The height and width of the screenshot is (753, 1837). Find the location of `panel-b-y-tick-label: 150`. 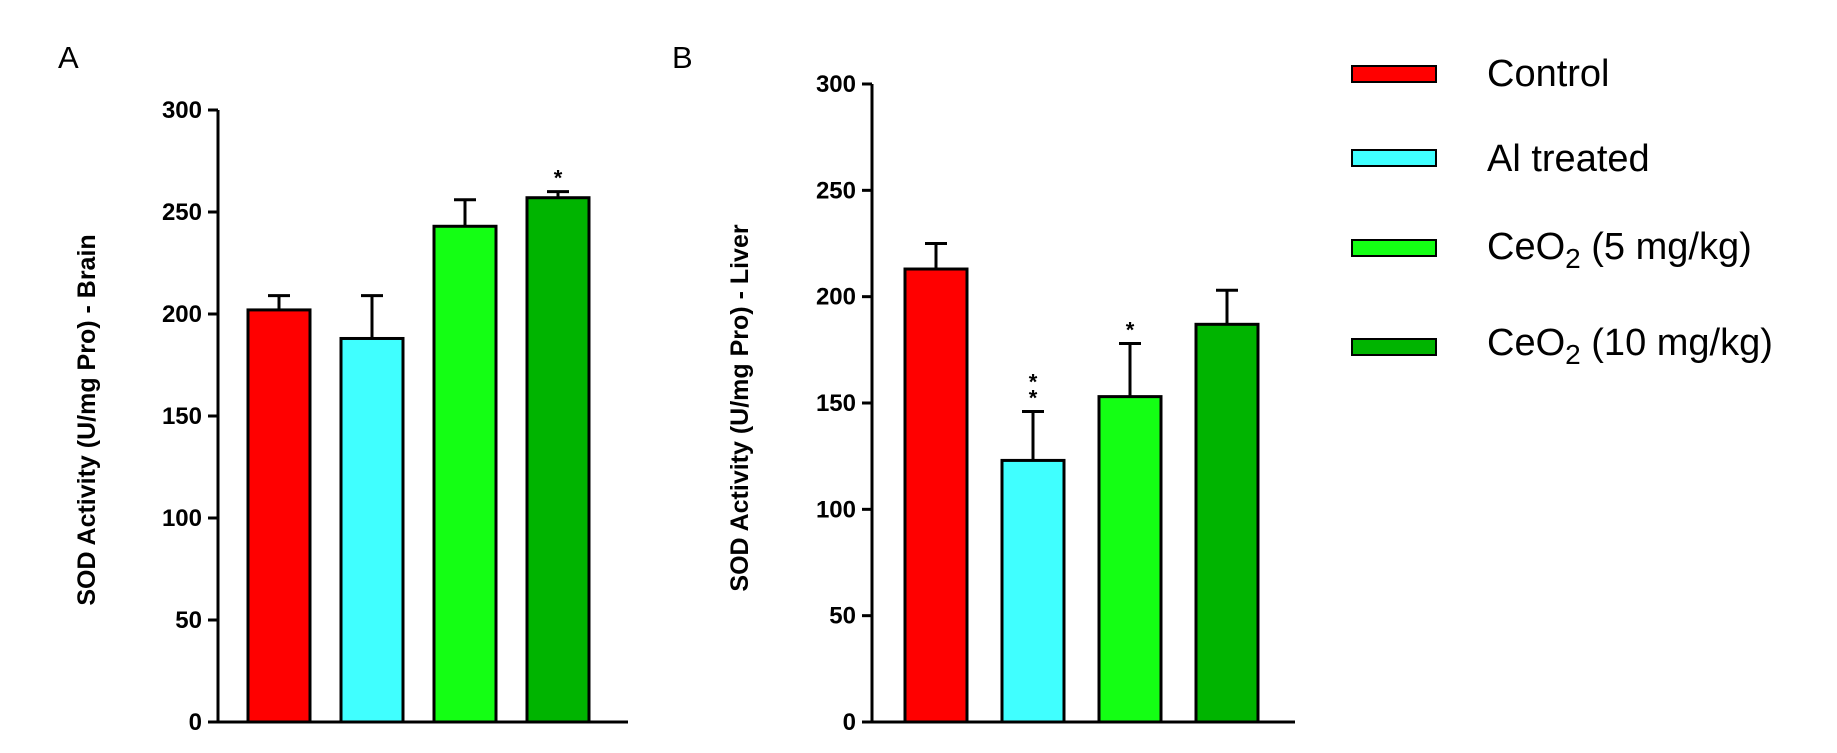

panel-b-y-tick-label: 150 is located at coordinates (836, 403).